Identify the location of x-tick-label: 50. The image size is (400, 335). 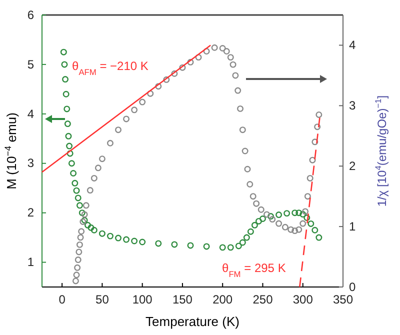
(103, 299).